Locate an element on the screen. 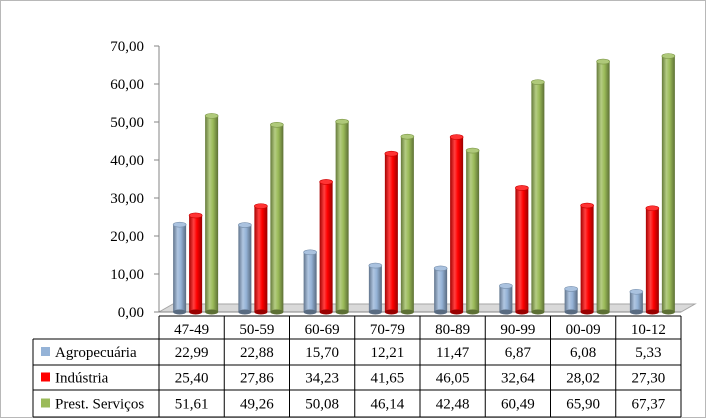 The width and height of the screenshot is (706, 419). data-table-value: 6,08 is located at coordinates (583, 353).